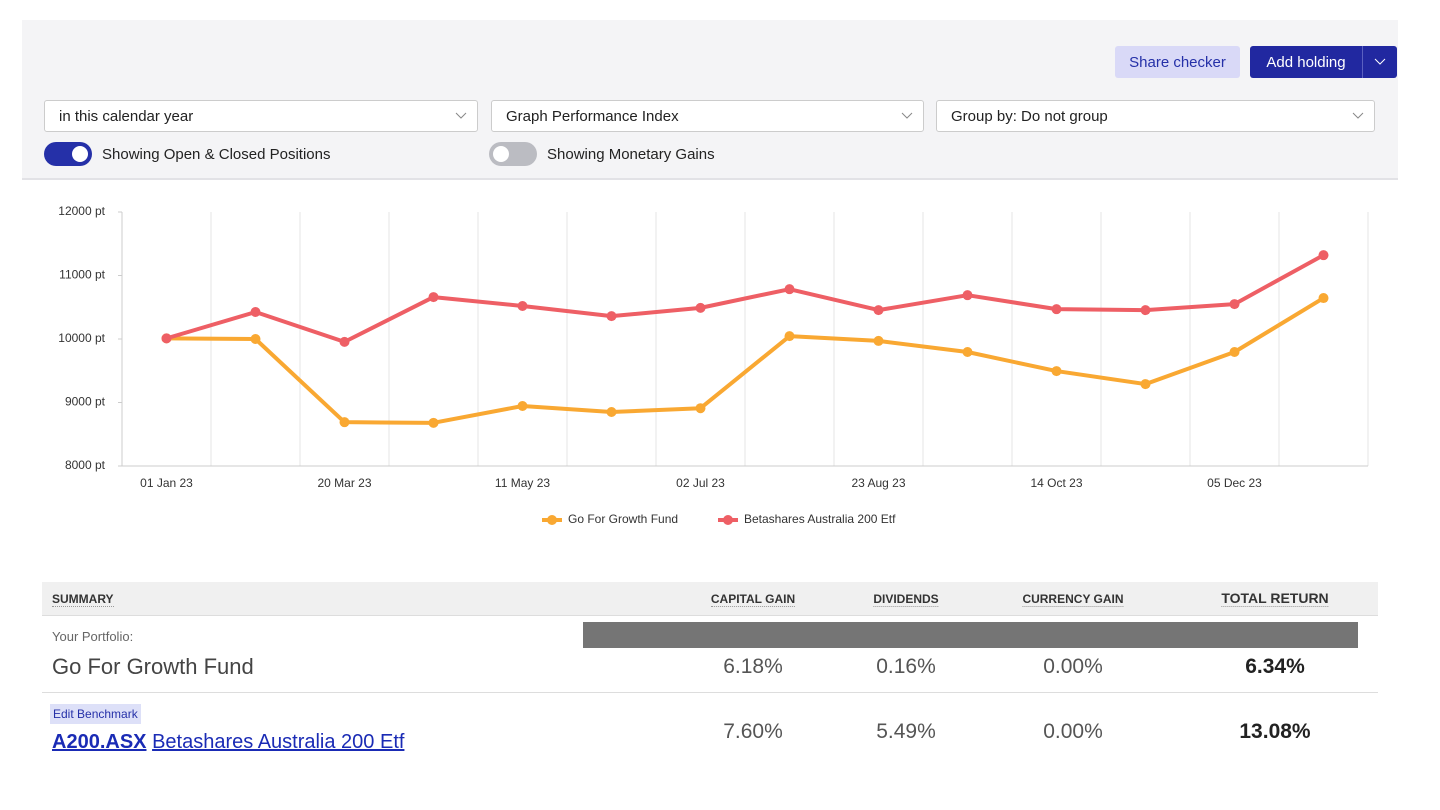 This screenshot has height=810, width=1440. I want to click on y-tick-label: 8000 pt, so click(85, 465).